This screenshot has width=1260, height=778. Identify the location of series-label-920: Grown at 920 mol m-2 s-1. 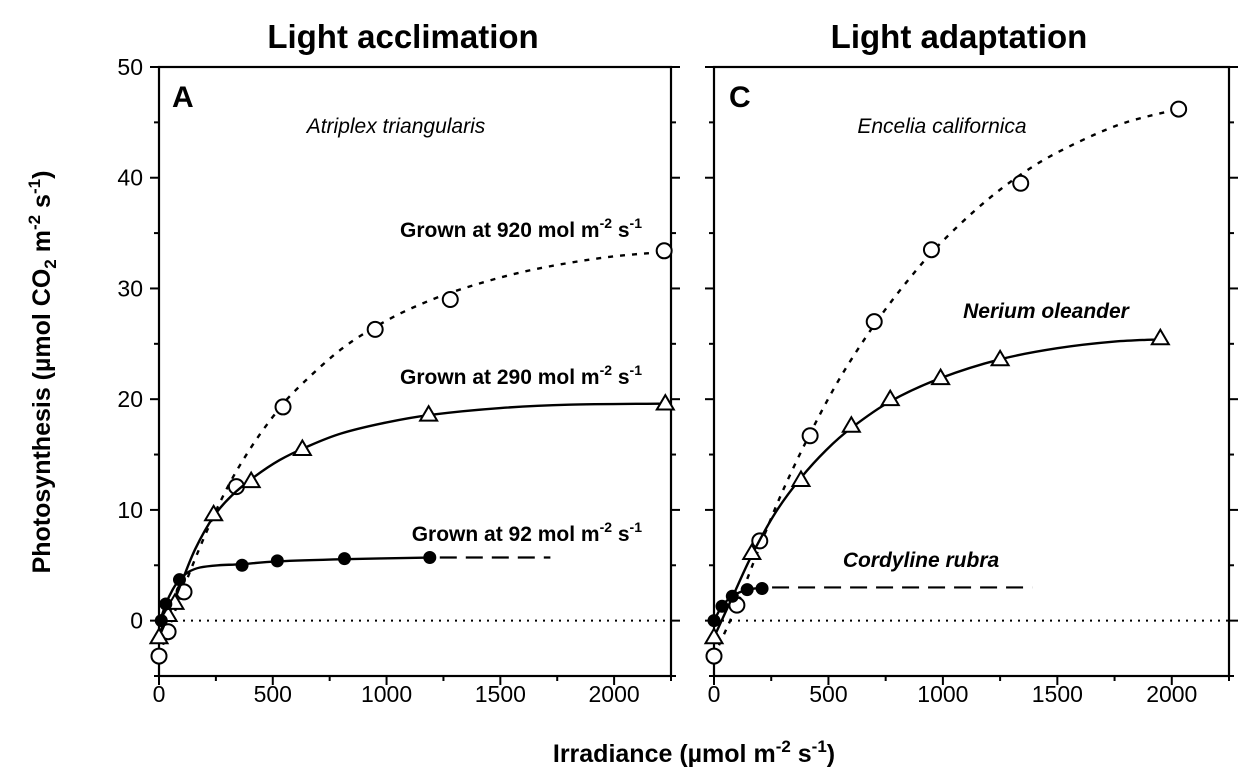
(521, 228).